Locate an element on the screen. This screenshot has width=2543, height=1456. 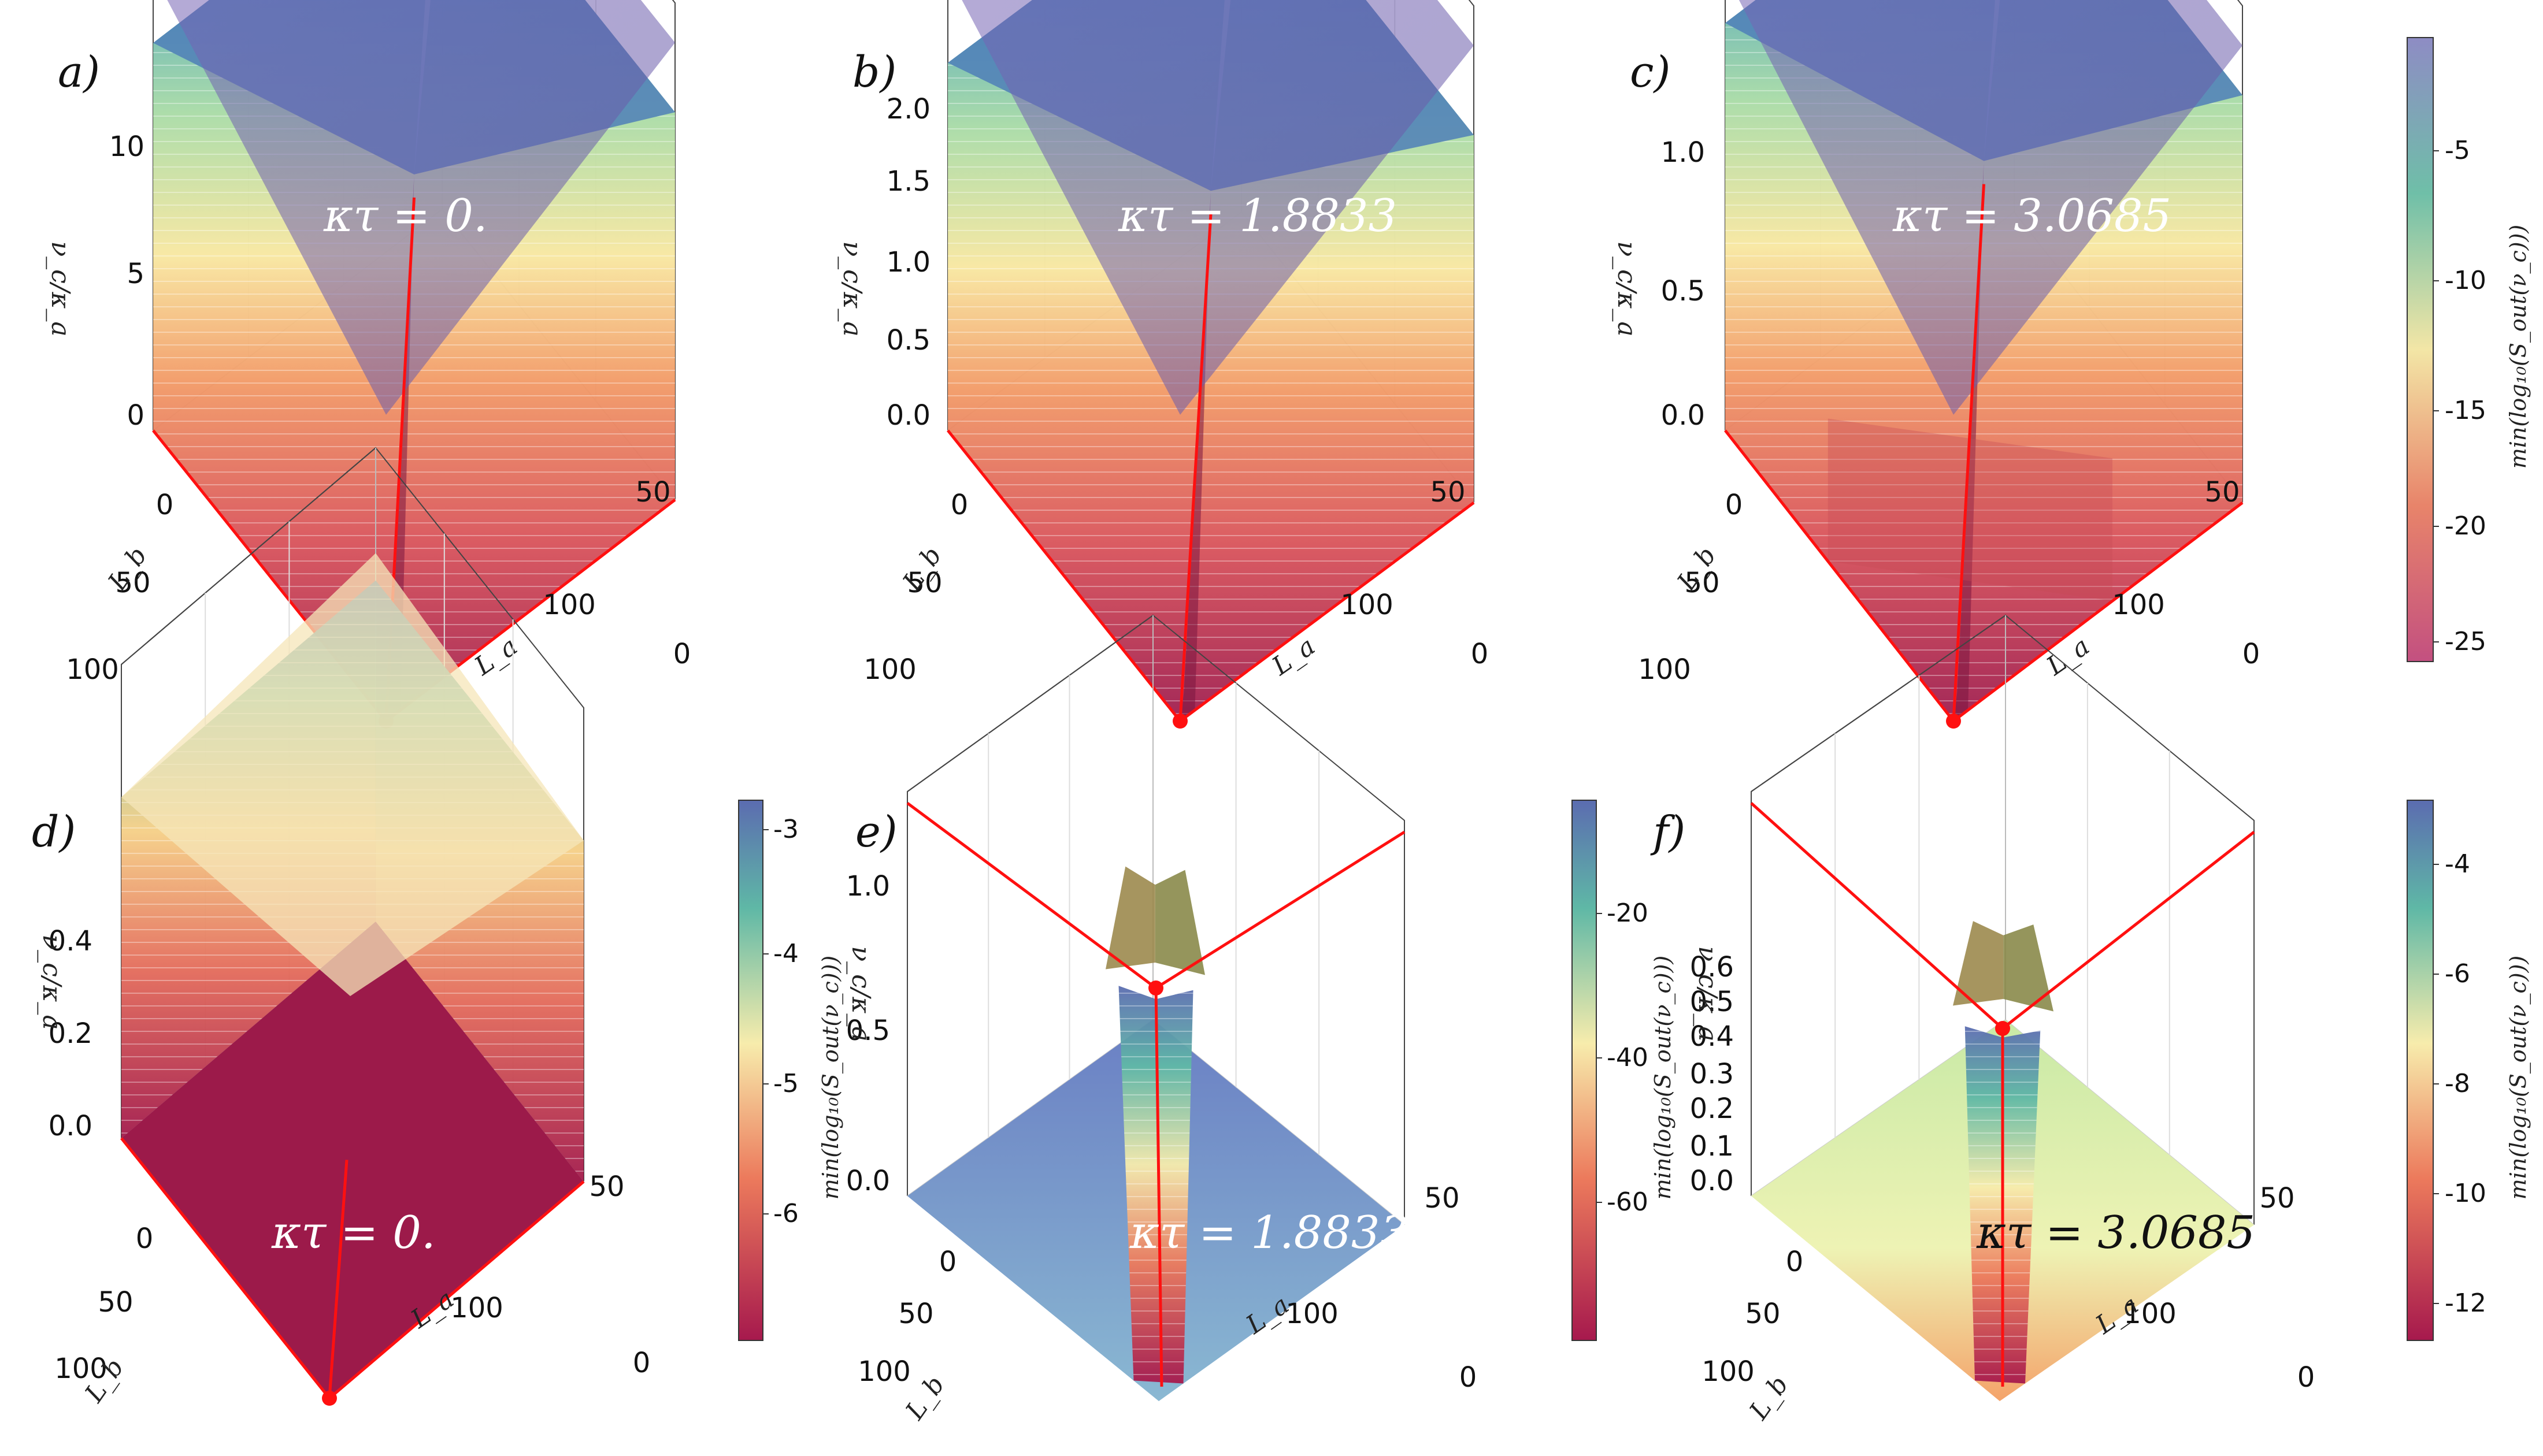
z-tick-label: 0 is located at coordinates (135, 415).